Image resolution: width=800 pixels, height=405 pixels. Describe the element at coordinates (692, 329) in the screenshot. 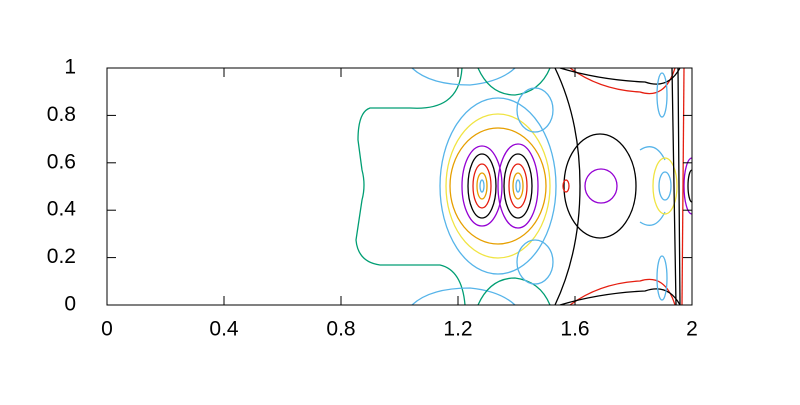

I see `x-tick-label: 2` at that location.